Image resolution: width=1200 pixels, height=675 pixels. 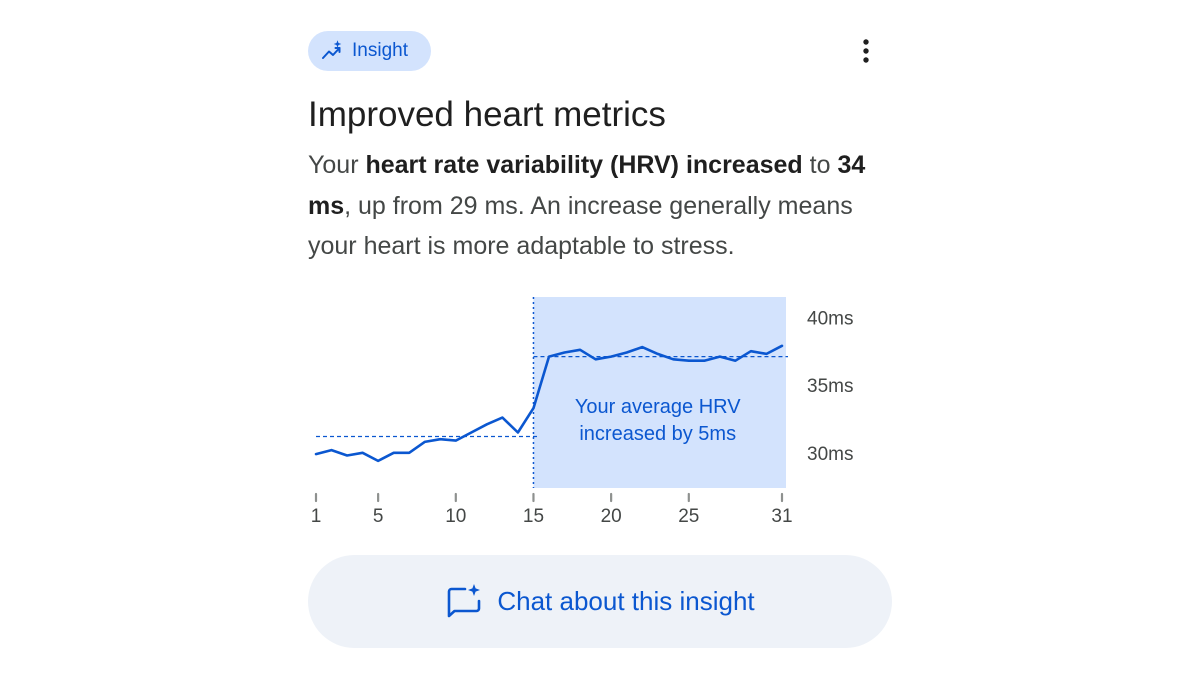 I want to click on y-tick-label: 40ms, so click(x=830, y=318).